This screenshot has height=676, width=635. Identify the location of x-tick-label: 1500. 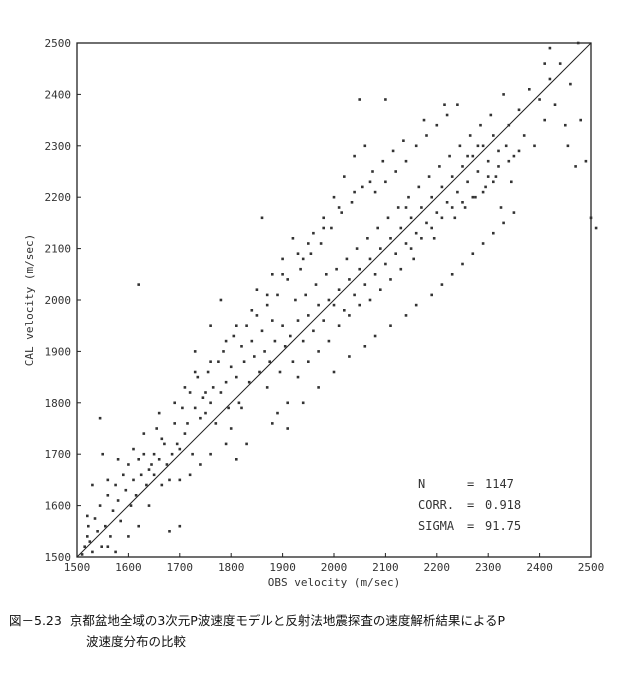
(77, 567).